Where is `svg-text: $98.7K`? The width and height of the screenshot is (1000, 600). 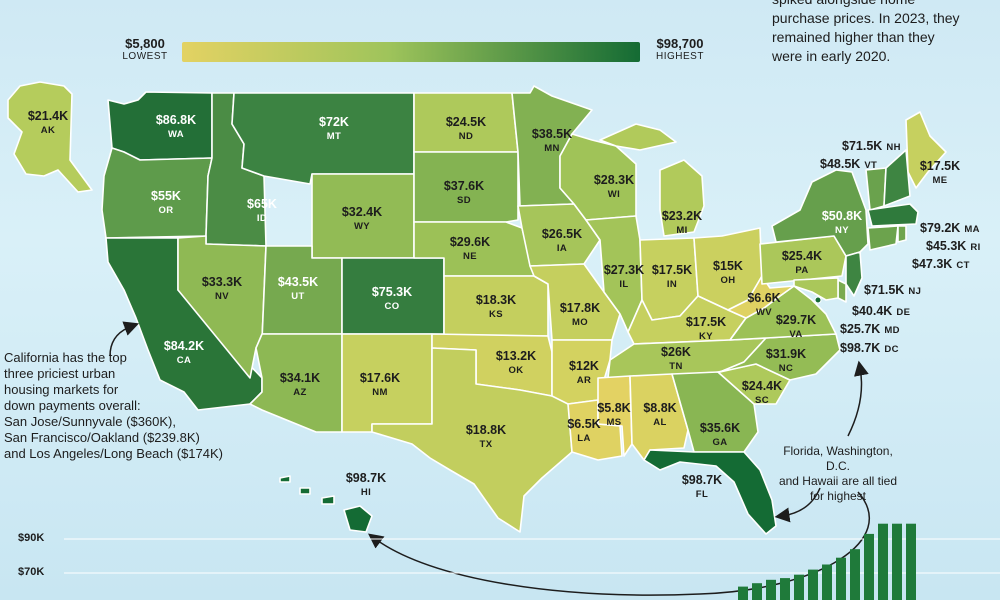
svg-text: $98.7K is located at coordinates (702, 480).